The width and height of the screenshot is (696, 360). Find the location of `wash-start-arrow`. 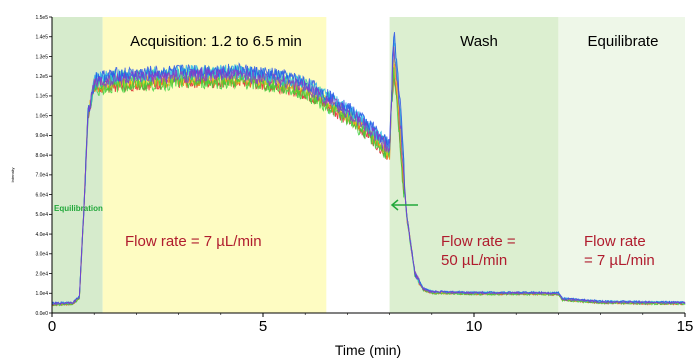

wash-start-arrow is located at coordinates (404, 205).